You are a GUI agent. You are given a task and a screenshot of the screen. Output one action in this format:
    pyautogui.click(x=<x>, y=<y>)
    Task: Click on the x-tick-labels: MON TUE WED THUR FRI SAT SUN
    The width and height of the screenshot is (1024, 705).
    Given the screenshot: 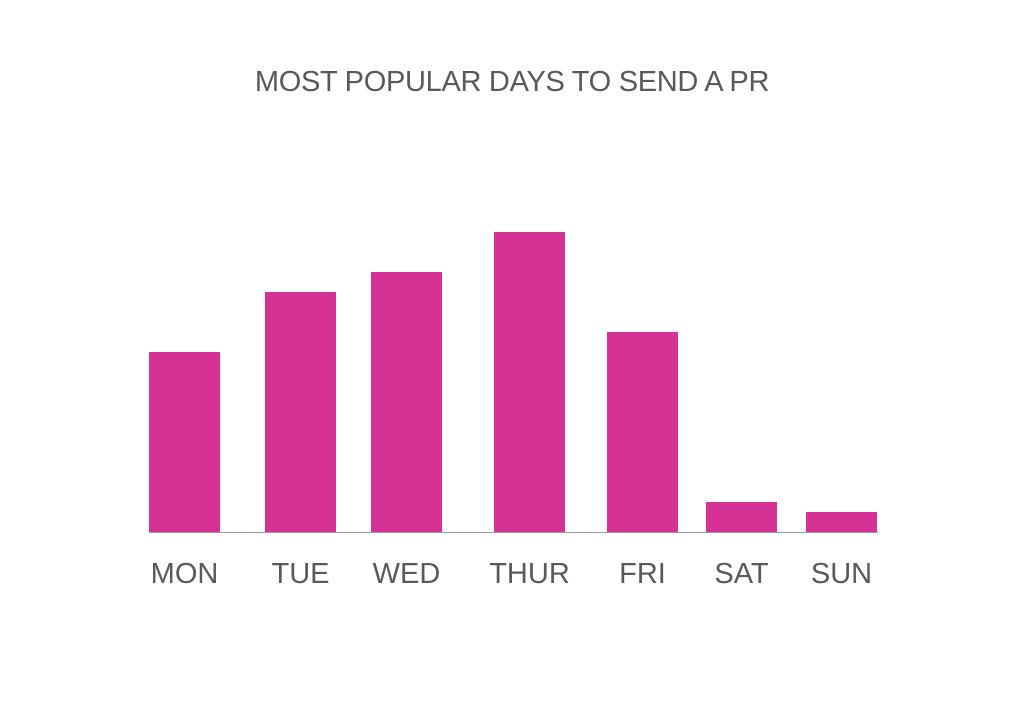 What is the action you would take?
    pyautogui.click(x=511, y=574)
    